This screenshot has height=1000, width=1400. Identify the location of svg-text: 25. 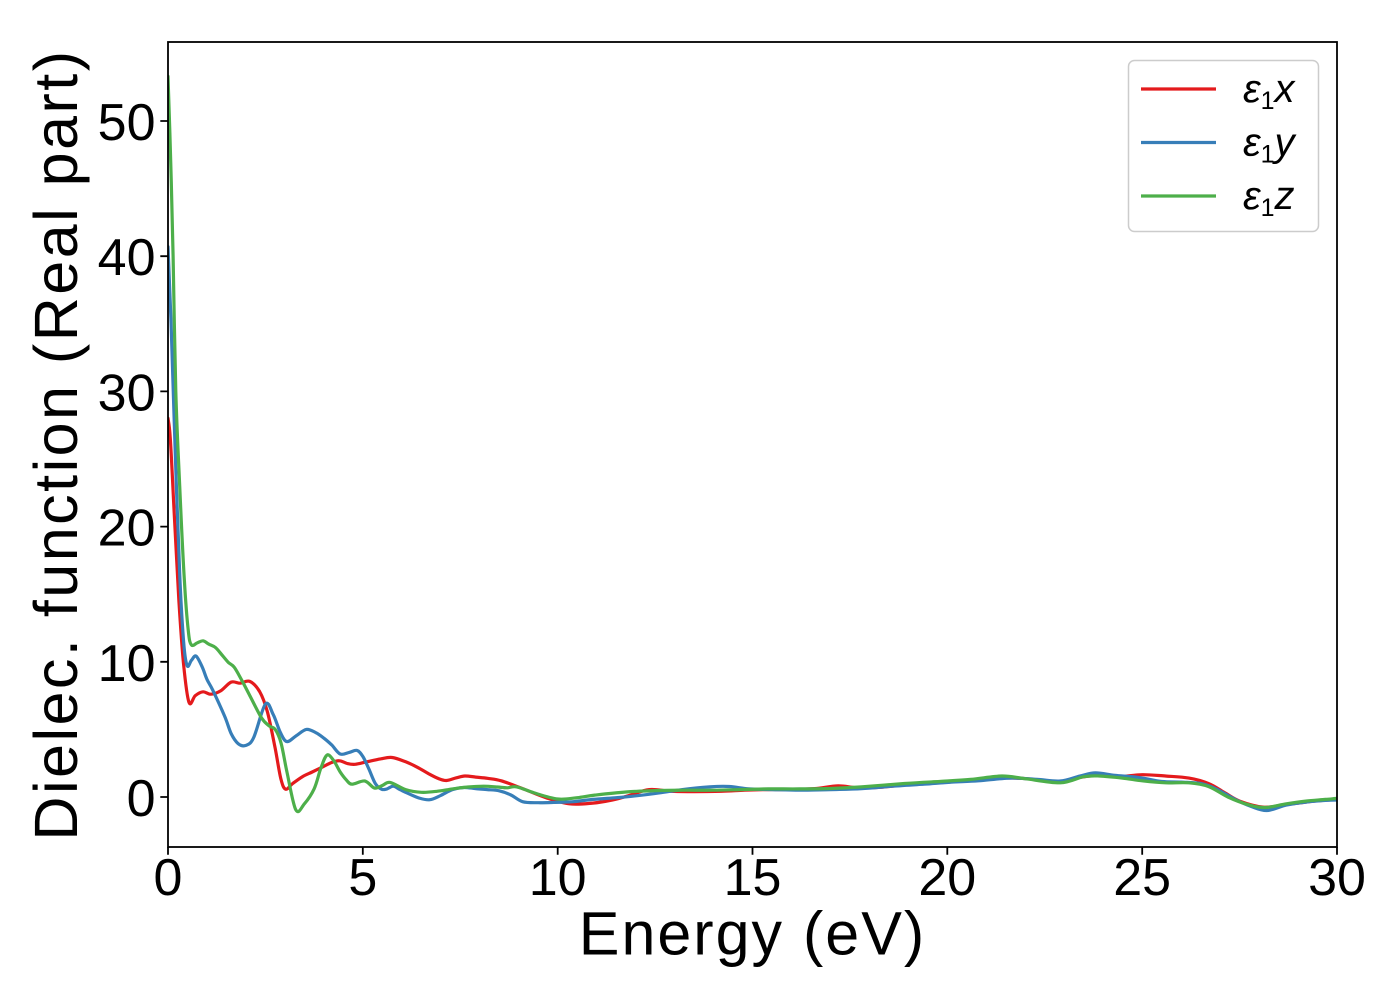
(1142, 878).